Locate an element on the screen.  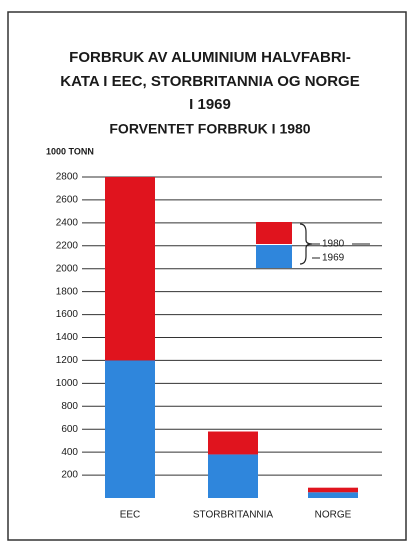
legend-label: 1980 is located at coordinates (333, 244).